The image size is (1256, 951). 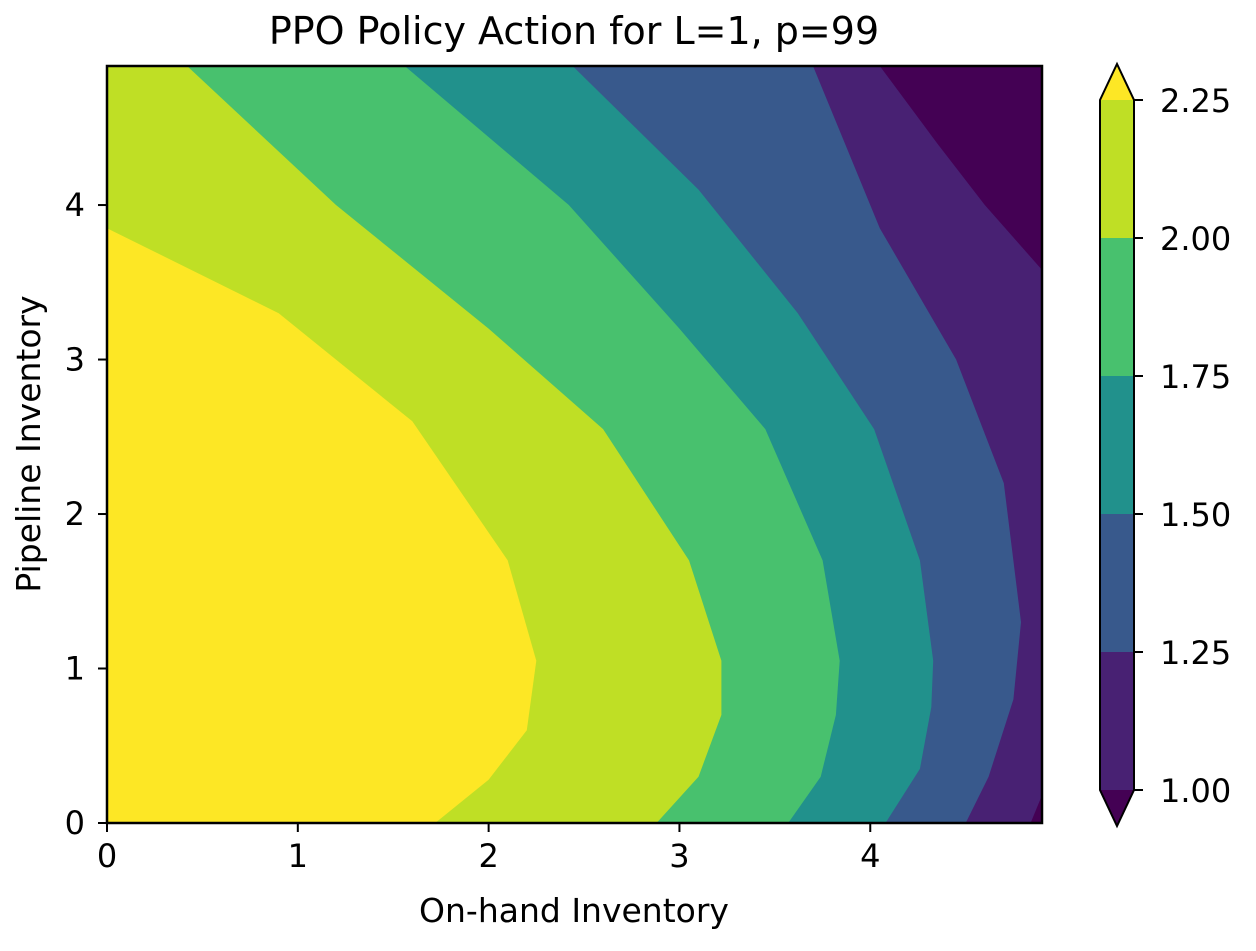 I want to click on x-tick-label: 2, so click(x=488, y=856).